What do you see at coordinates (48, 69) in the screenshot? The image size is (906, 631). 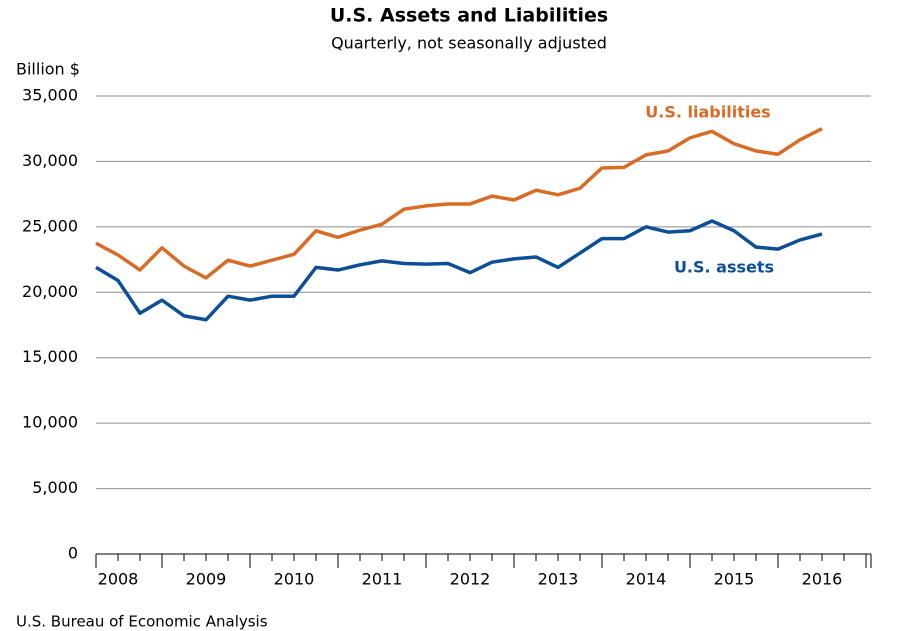 I see `y-axis-label: Billion $` at bounding box center [48, 69].